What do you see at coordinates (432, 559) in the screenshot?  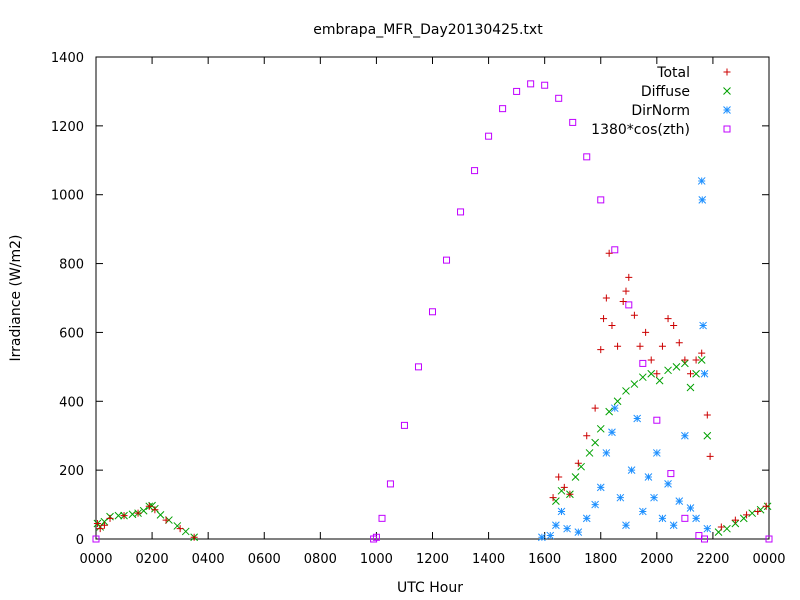 I see `x-tick-label: 1200` at bounding box center [432, 559].